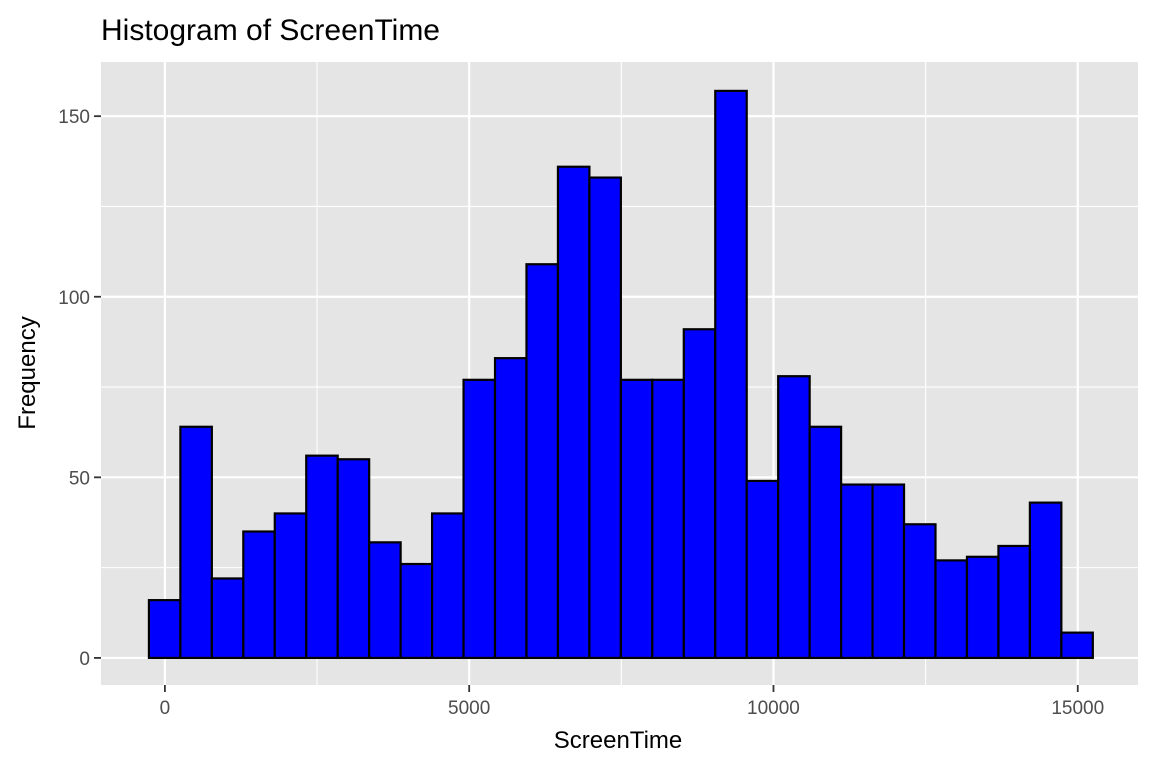  I want to click on x-tick-label: 0, so click(165, 708).